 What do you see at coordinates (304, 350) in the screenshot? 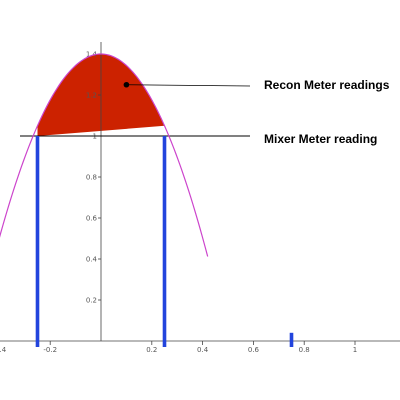
I see `x-tick-label: 0.8` at bounding box center [304, 350].